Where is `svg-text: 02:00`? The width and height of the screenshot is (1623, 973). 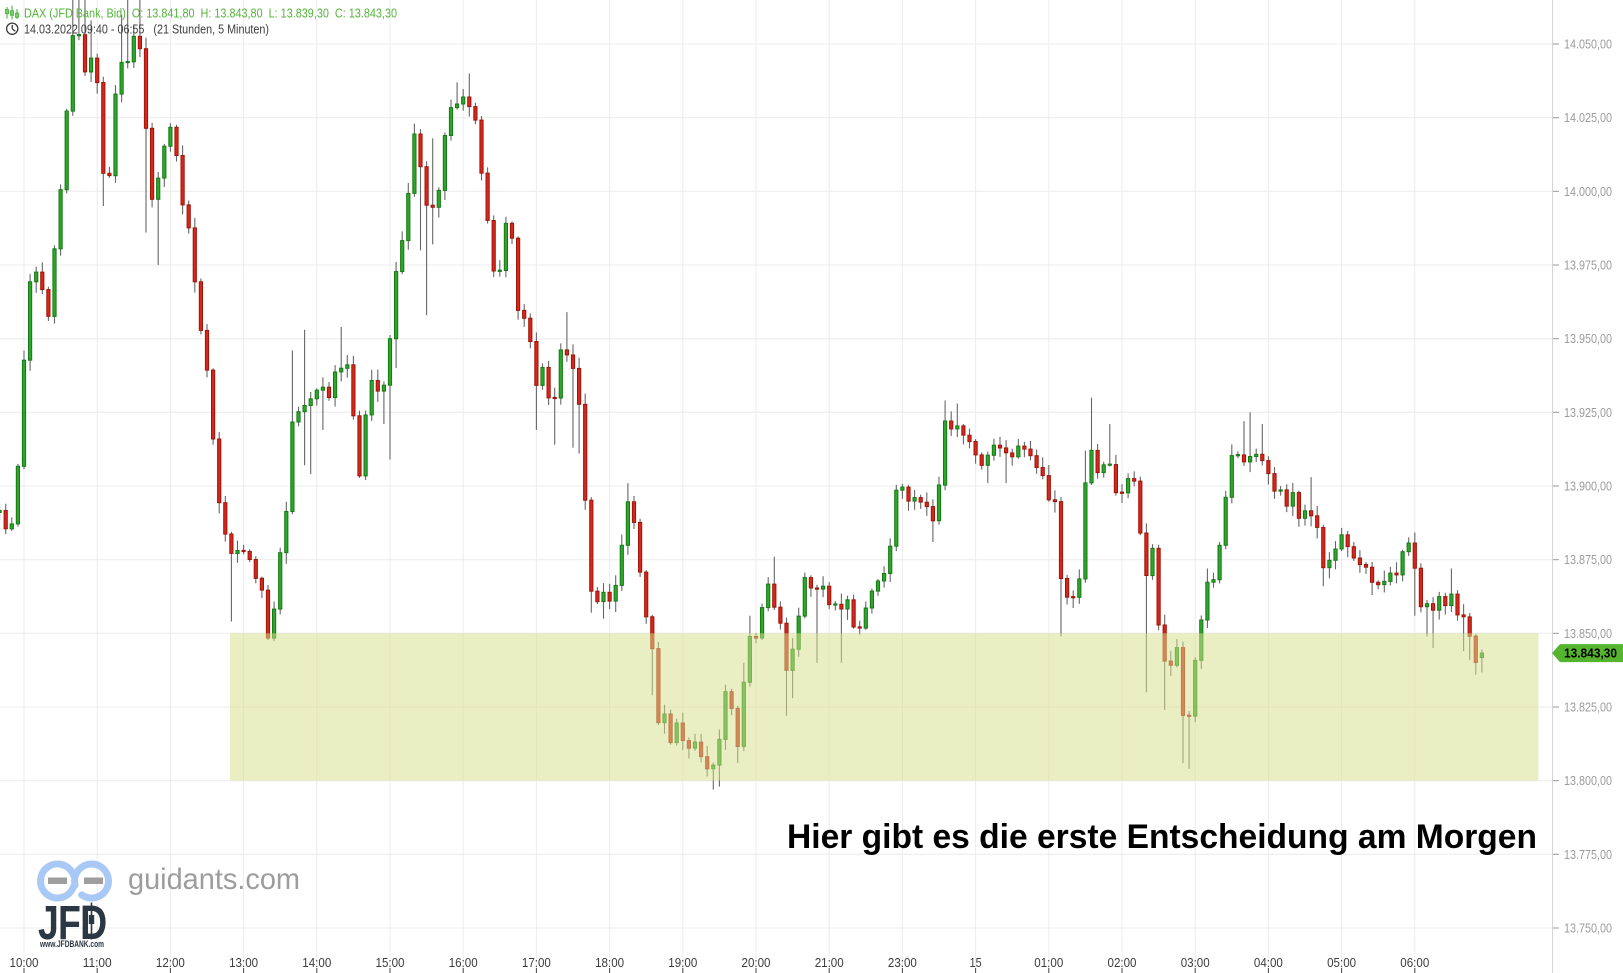 svg-text: 02:00 is located at coordinates (1122, 962).